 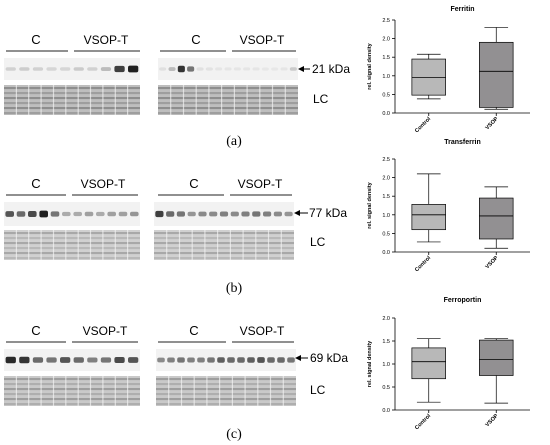 I want to click on y-tick-label: 1.0, so click(x=386, y=77).